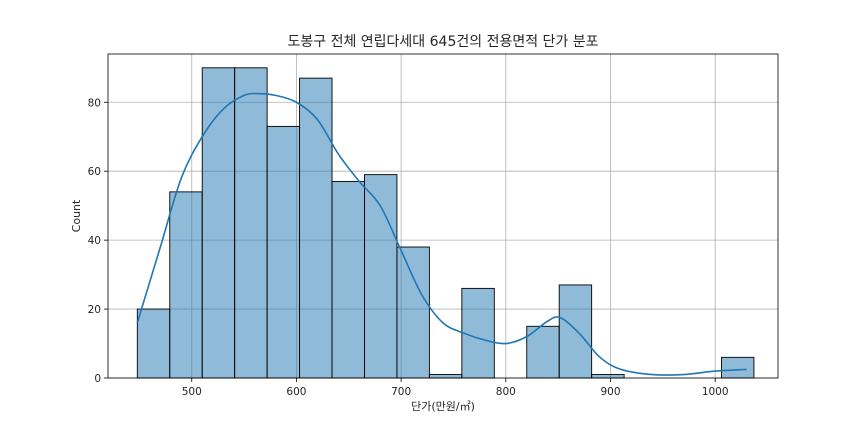 This screenshot has width=864, height=436. Describe the element at coordinates (296, 392) in the screenshot. I see `x-tick-label: 600` at that location.